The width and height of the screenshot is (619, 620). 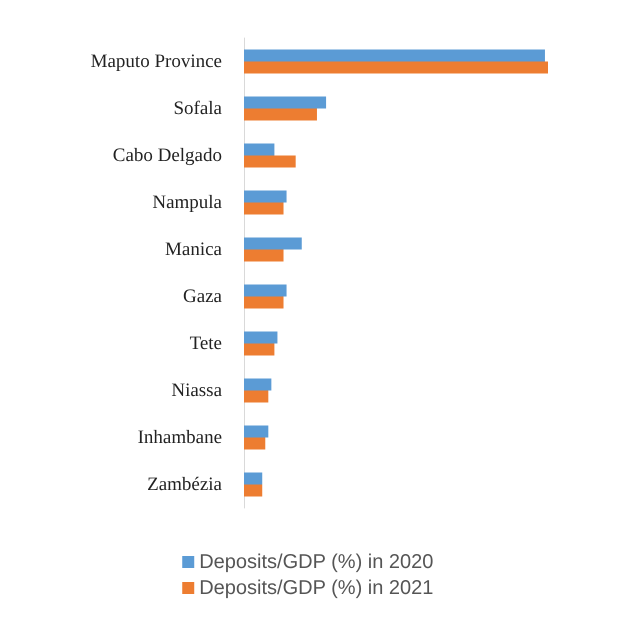 What do you see at coordinates (187, 202) in the screenshot?
I see `y-tick-label: Nampula` at bounding box center [187, 202].